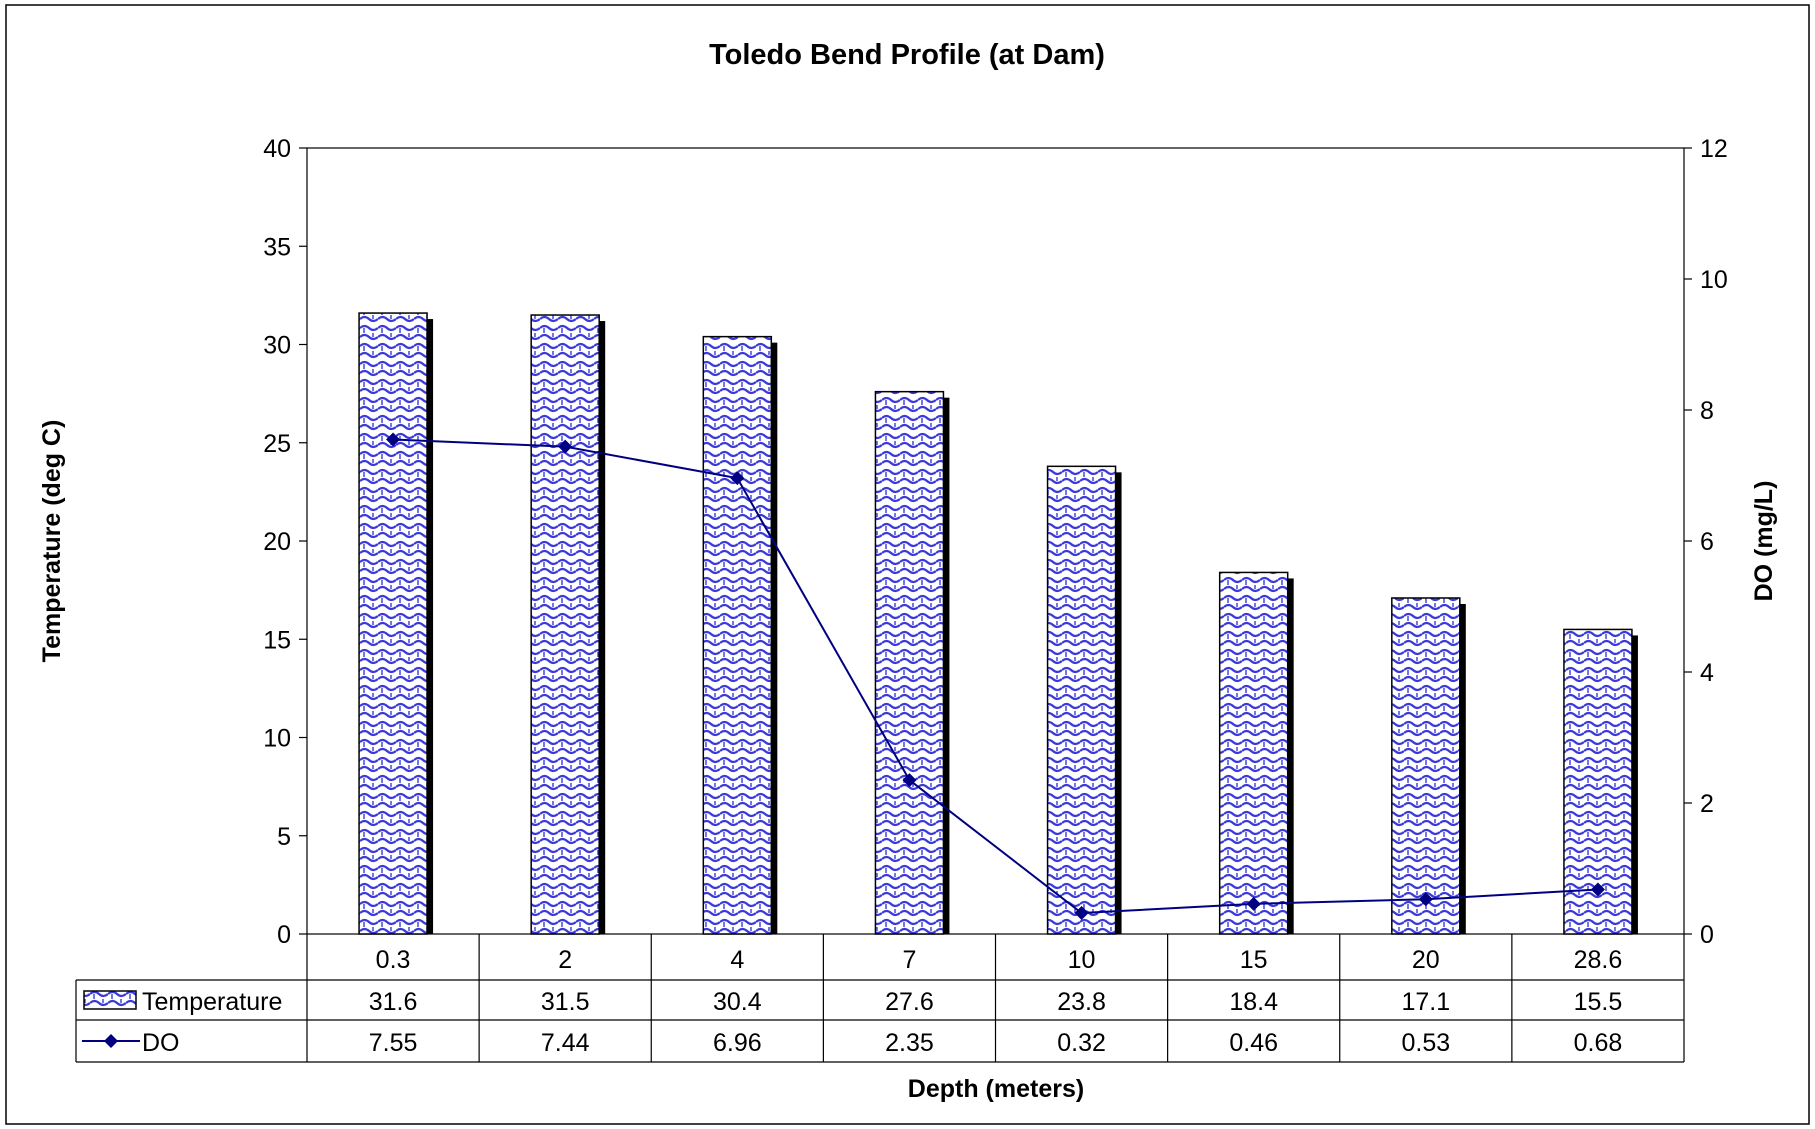  I want to click on x-category-label: 2, so click(565, 960).